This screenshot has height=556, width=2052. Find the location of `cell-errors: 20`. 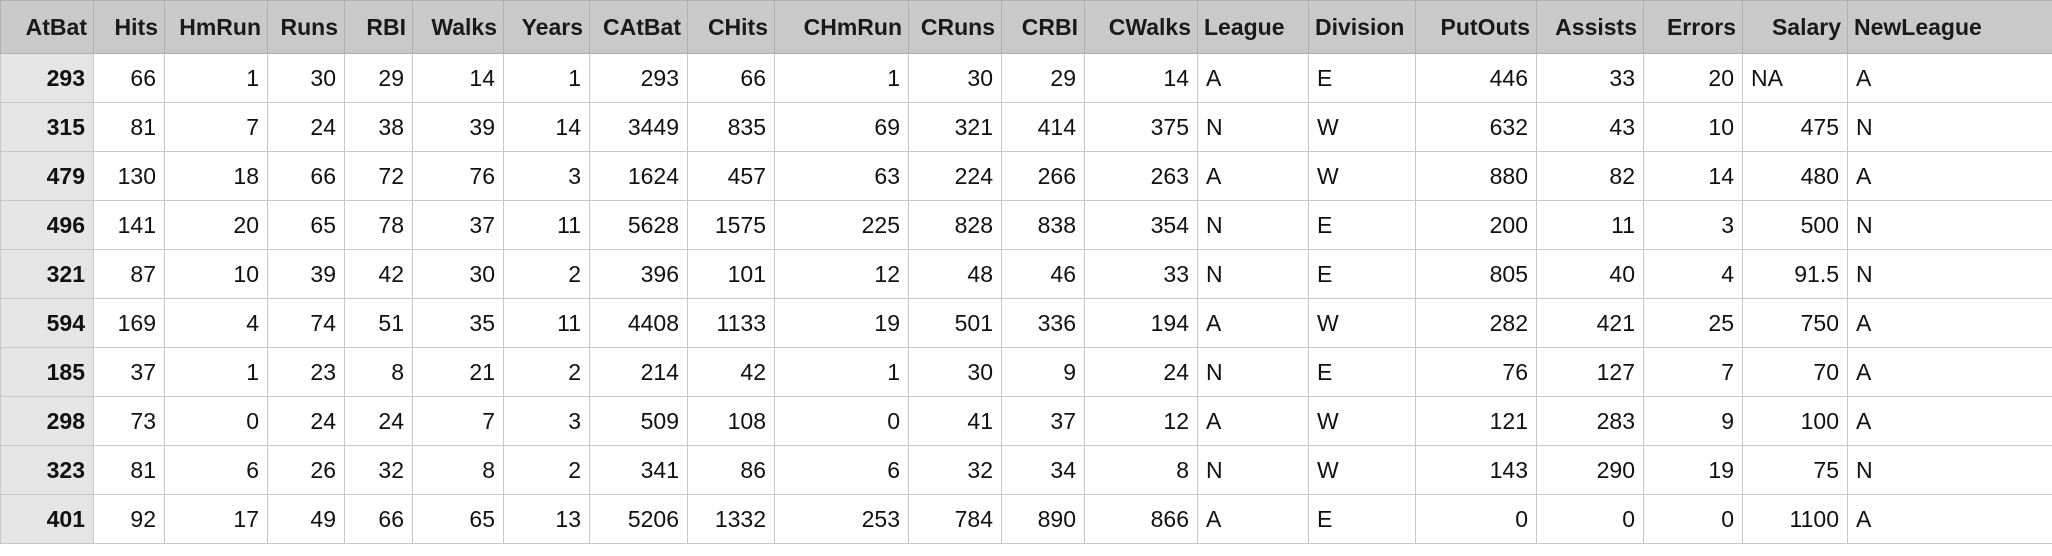

cell-errors: 20 is located at coordinates (1693, 78).